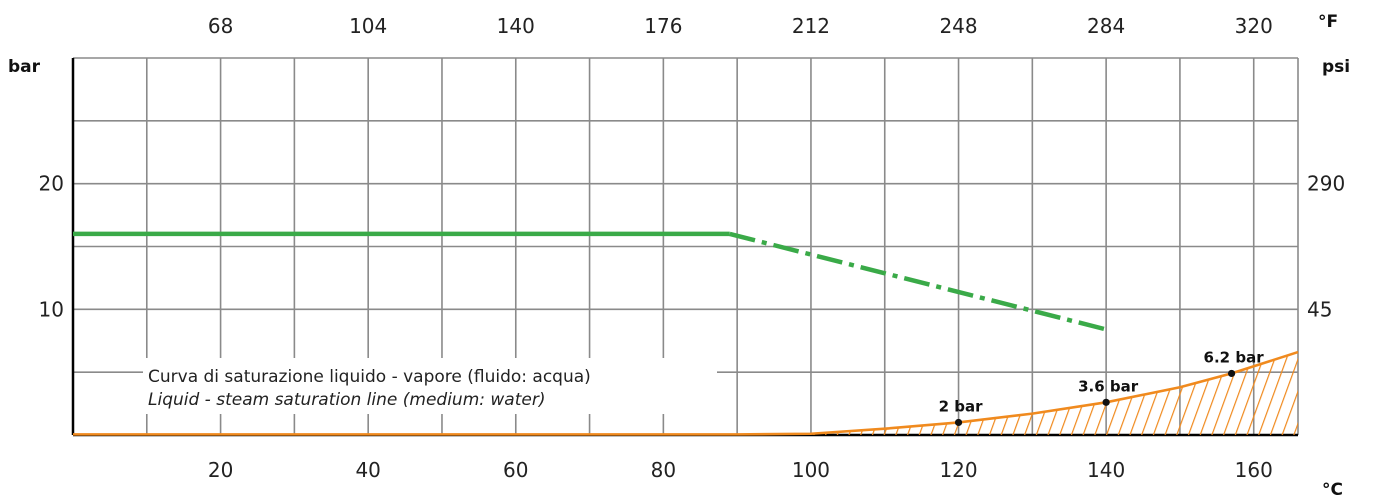 The height and width of the screenshot is (502, 1379). What do you see at coordinates (515, 470) in the screenshot?
I see `x-tick-label-celsius: 60` at bounding box center [515, 470].